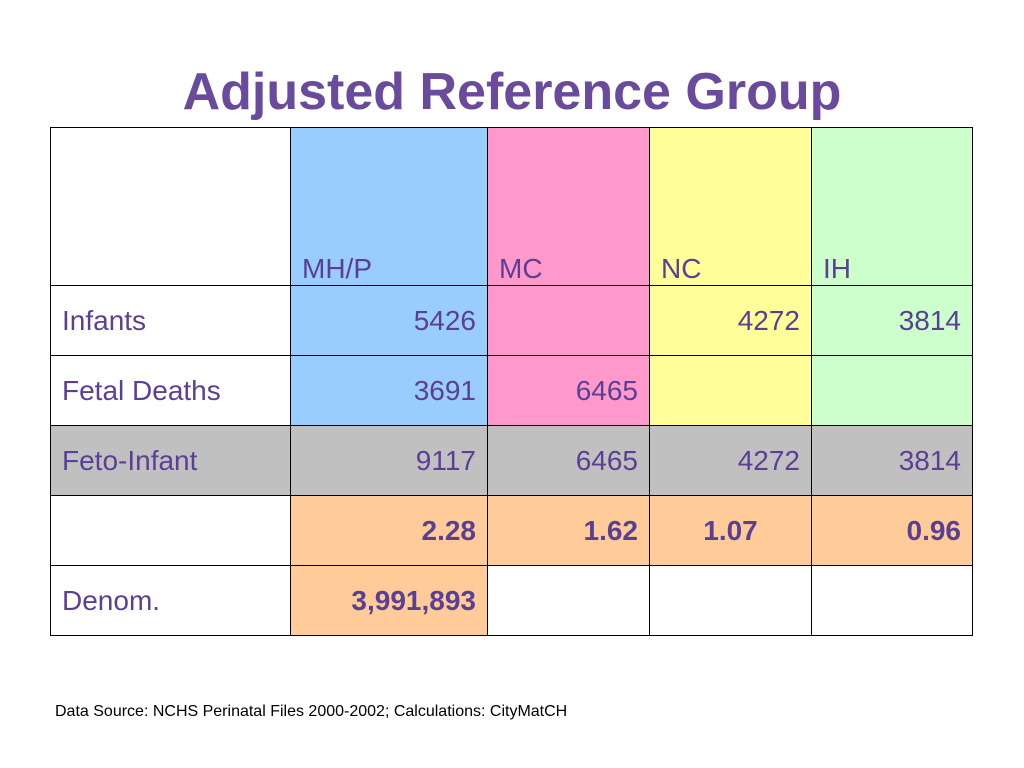 This screenshot has width=1024, height=768. Describe the element at coordinates (892, 530) in the screenshot. I see `table-cell: 0.96` at that location.